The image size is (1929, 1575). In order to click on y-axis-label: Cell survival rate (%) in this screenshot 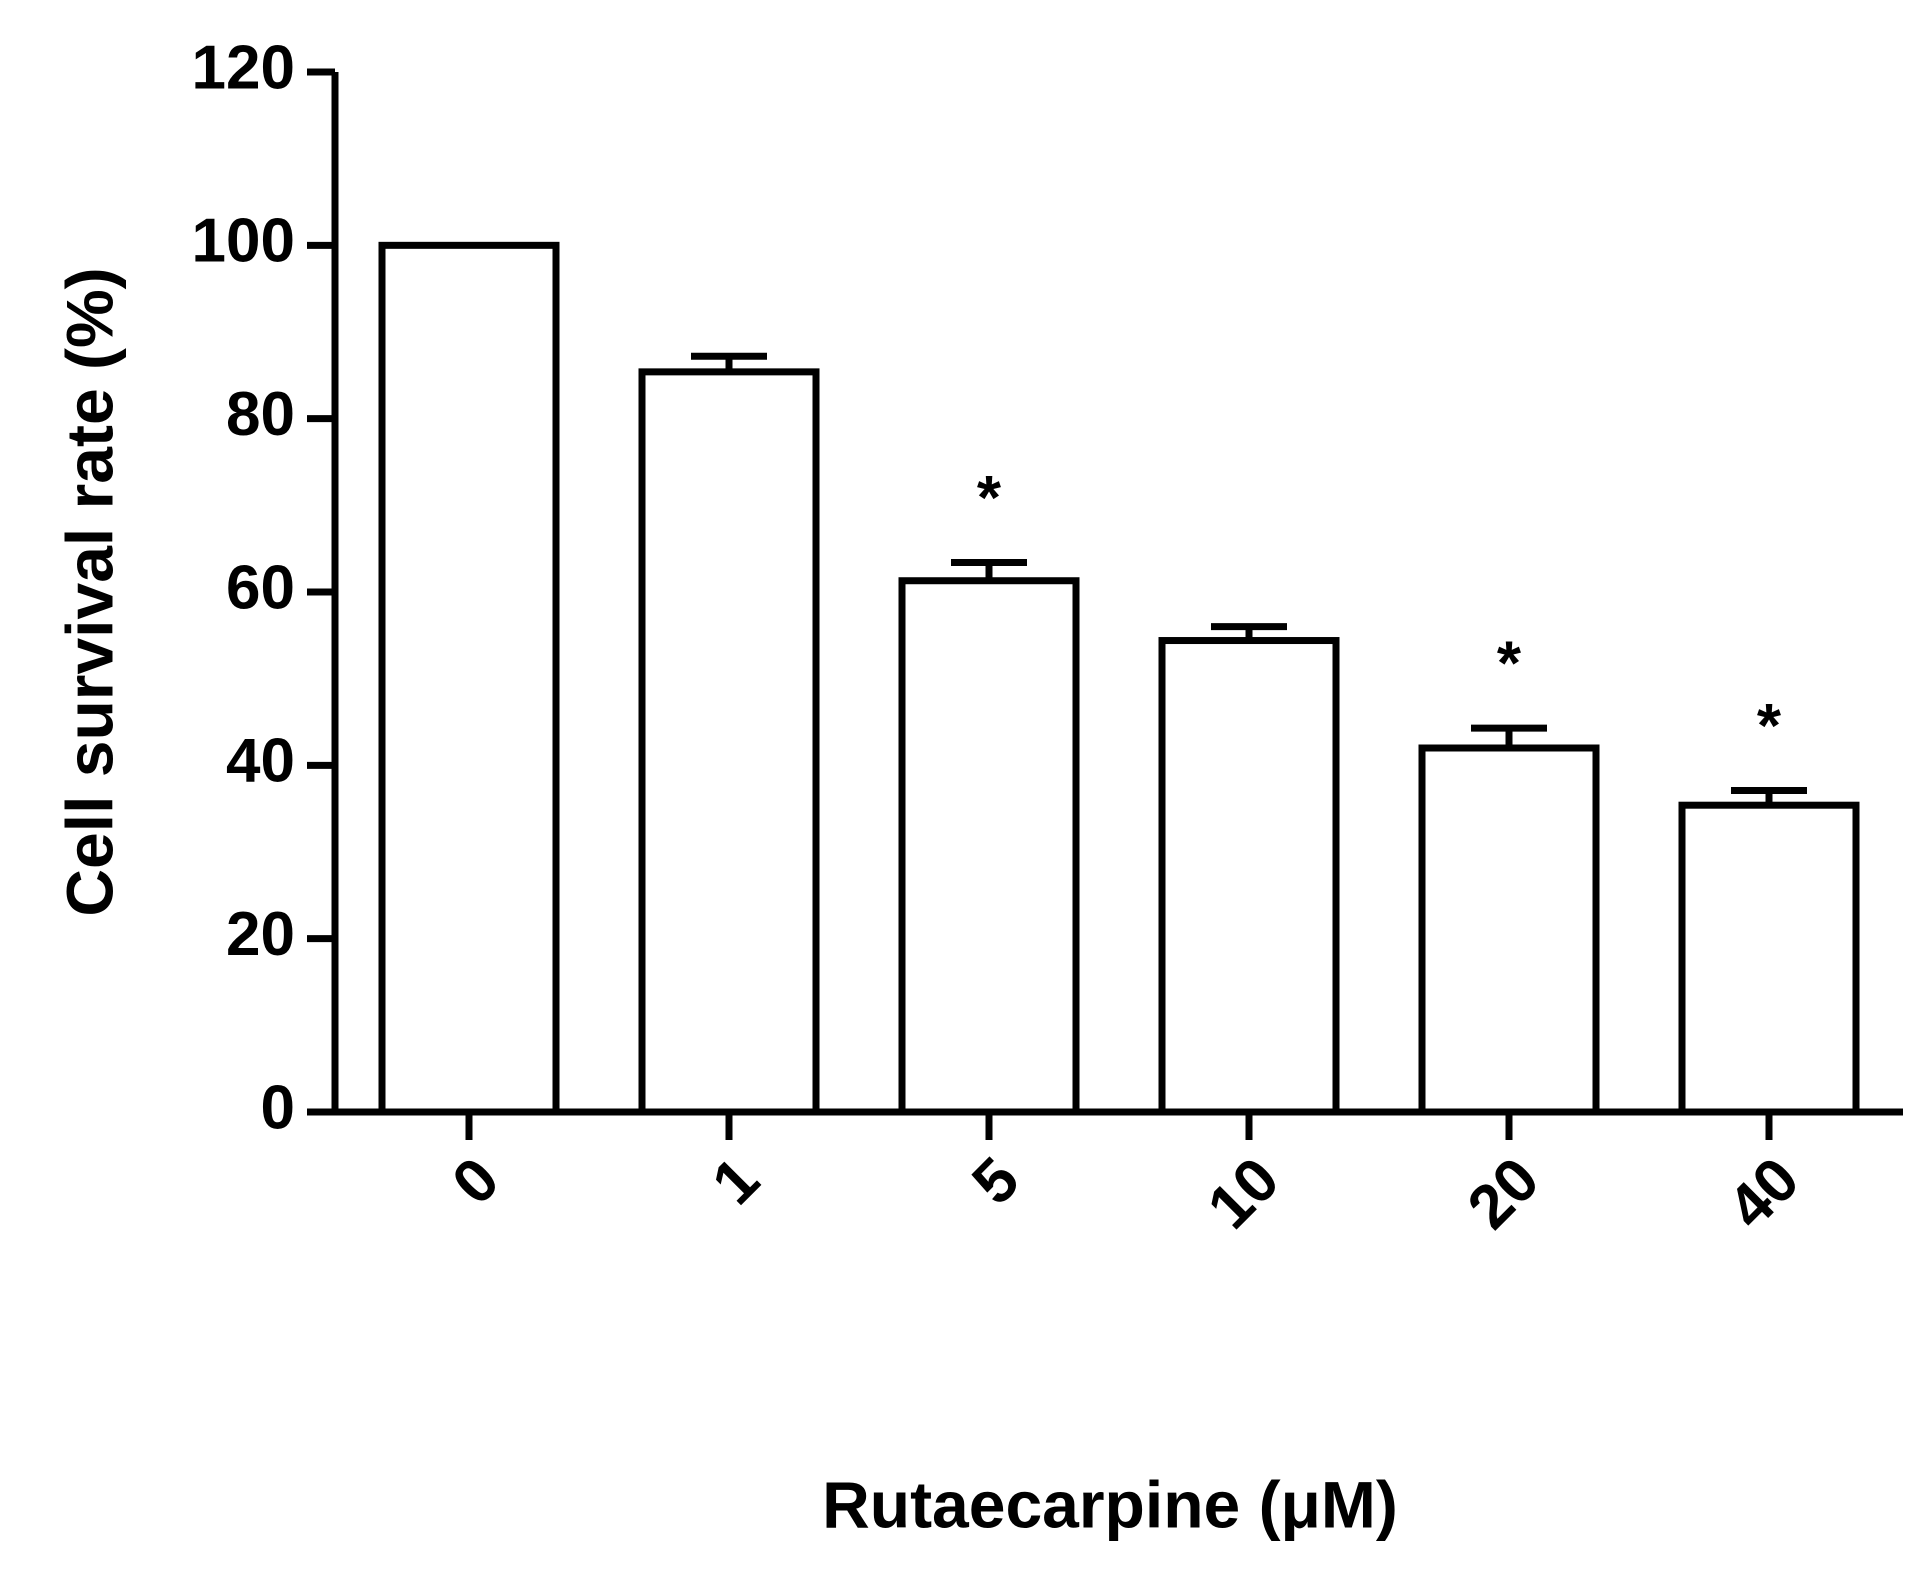, I will do `click(89, 591)`.